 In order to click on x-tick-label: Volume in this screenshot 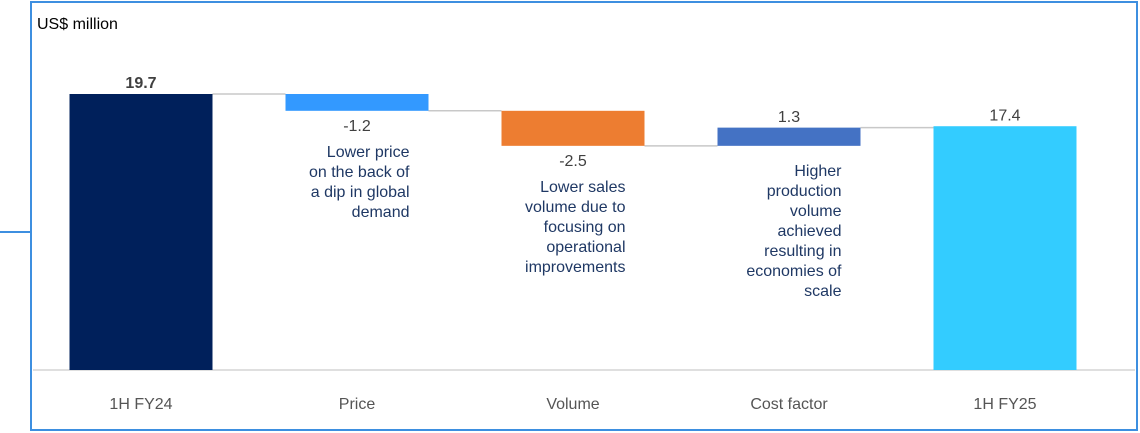, I will do `click(572, 404)`.